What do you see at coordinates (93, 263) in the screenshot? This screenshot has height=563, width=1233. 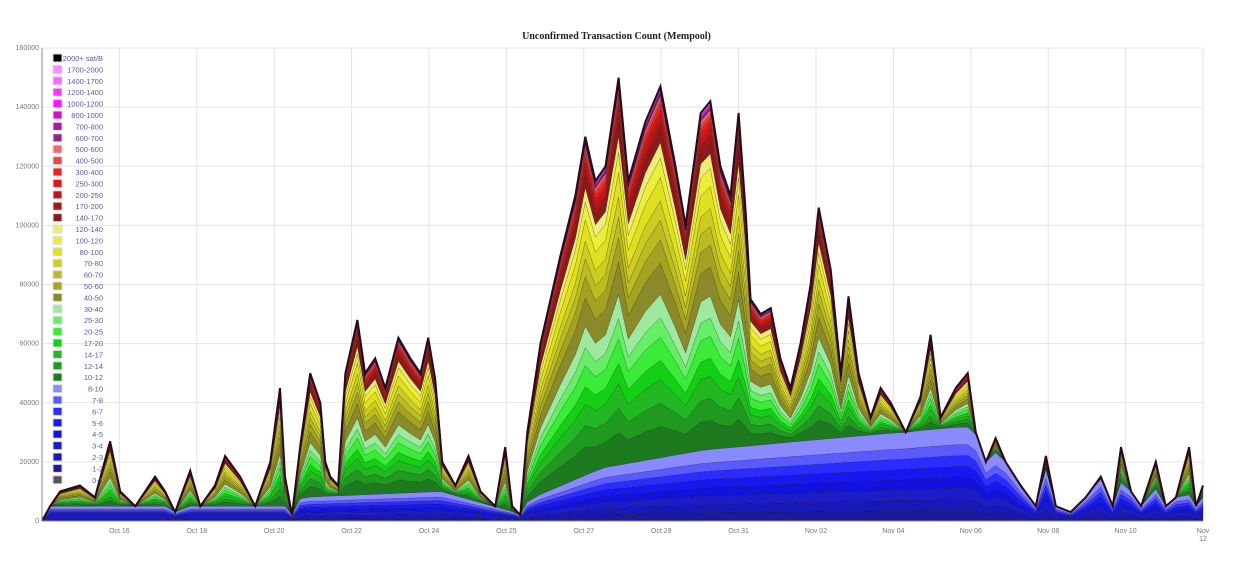 I see `legend-label: 70-80` at bounding box center [93, 263].